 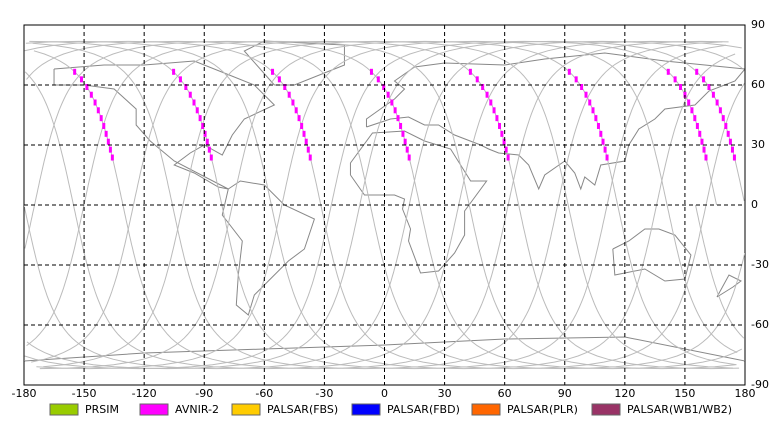 I want to click on legend-label: PALSAR(WB1/WB2), so click(x=679, y=409).